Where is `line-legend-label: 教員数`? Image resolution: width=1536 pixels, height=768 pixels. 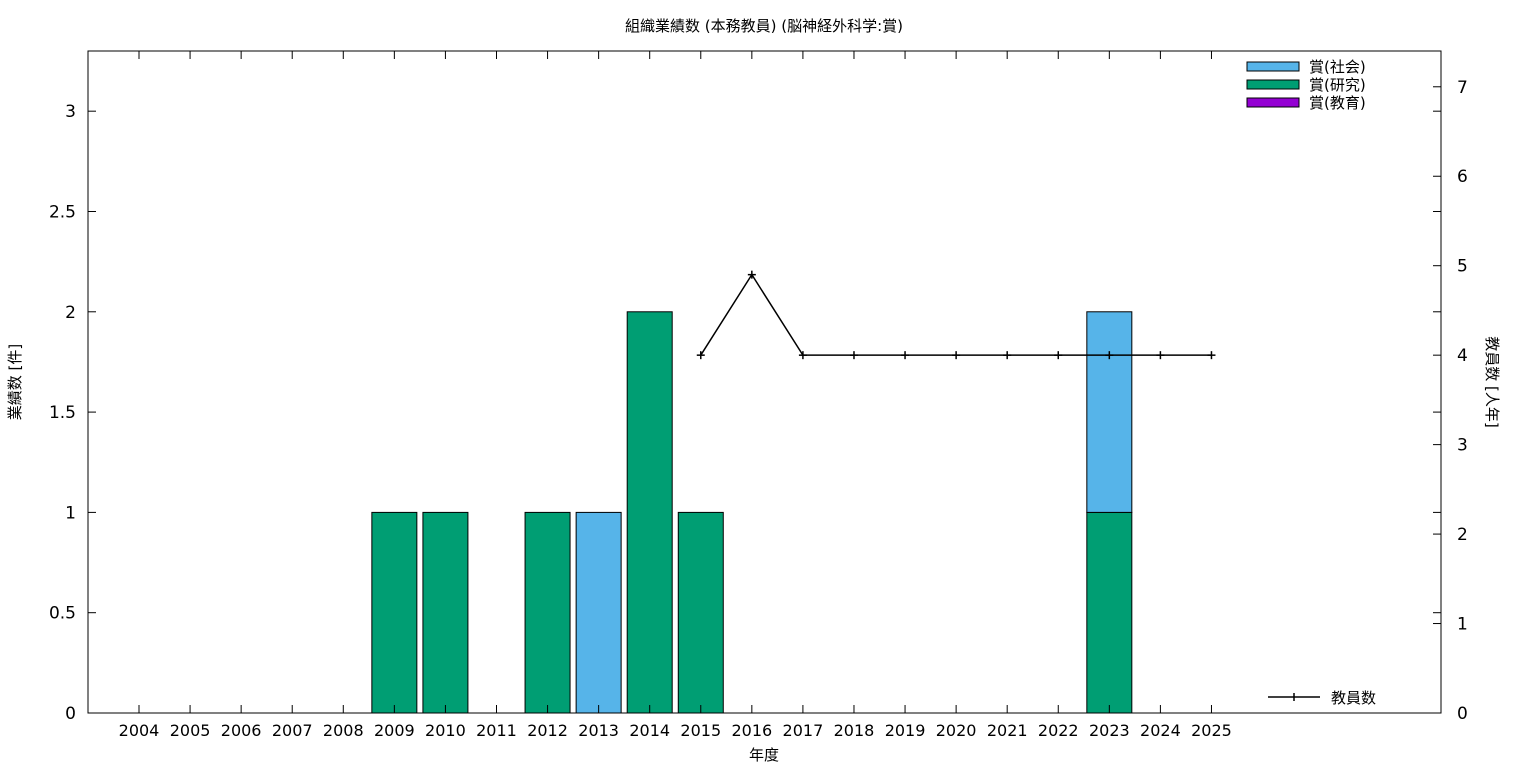
line-legend-label: 教員数 is located at coordinates (1353, 698).